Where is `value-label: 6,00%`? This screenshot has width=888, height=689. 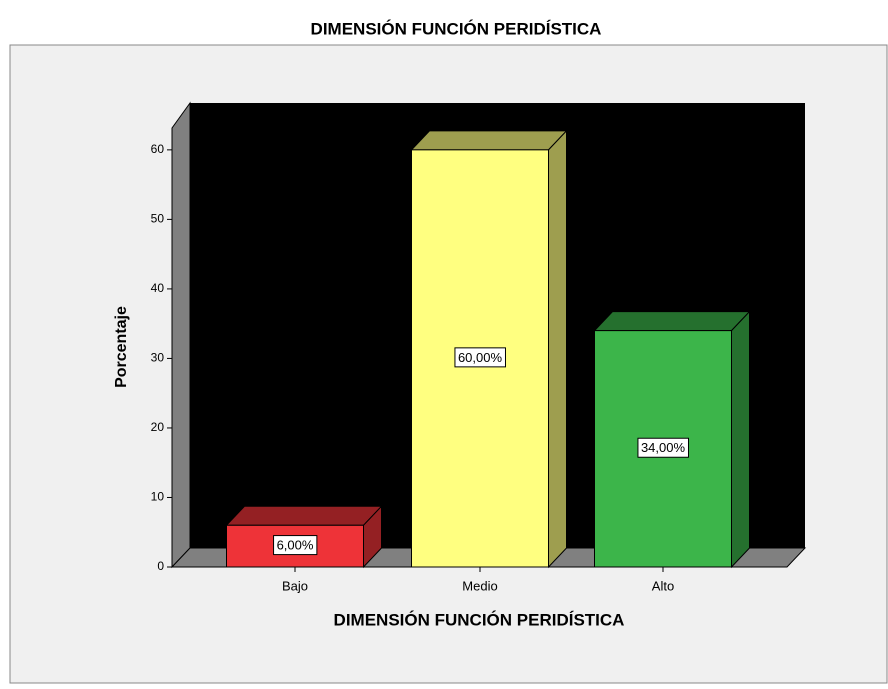
value-label: 6,00% is located at coordinates (295, 545).